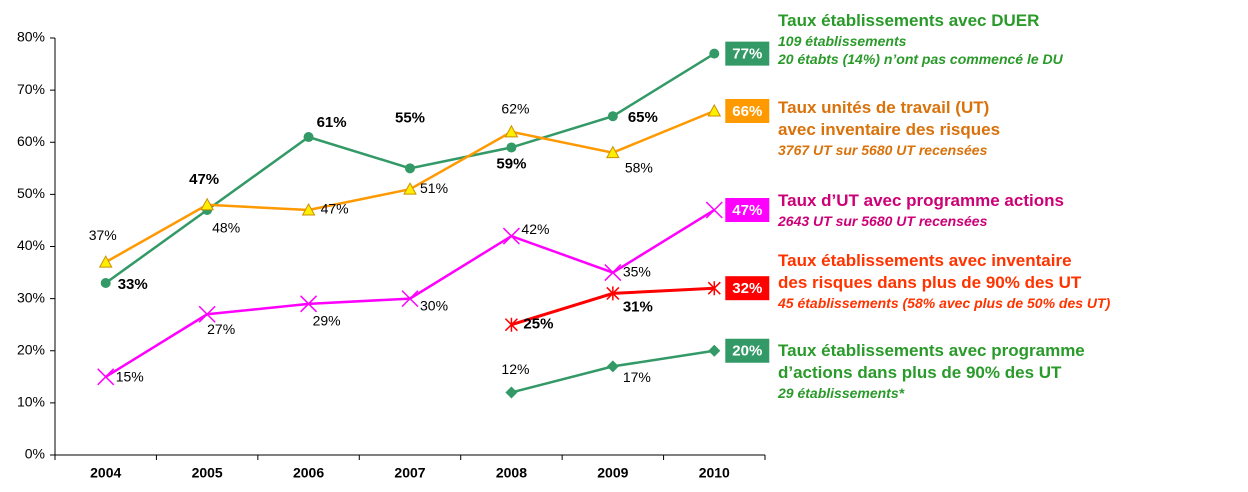 The width and height of the screenshot is (1248, 492). I want to click on data-label: 15%, so click(130, 377).